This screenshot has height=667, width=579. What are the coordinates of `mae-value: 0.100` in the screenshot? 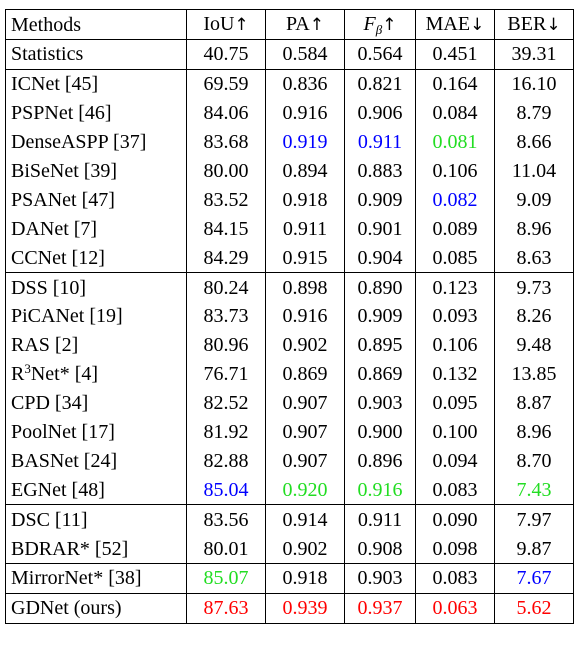 It's located at (455, 432).